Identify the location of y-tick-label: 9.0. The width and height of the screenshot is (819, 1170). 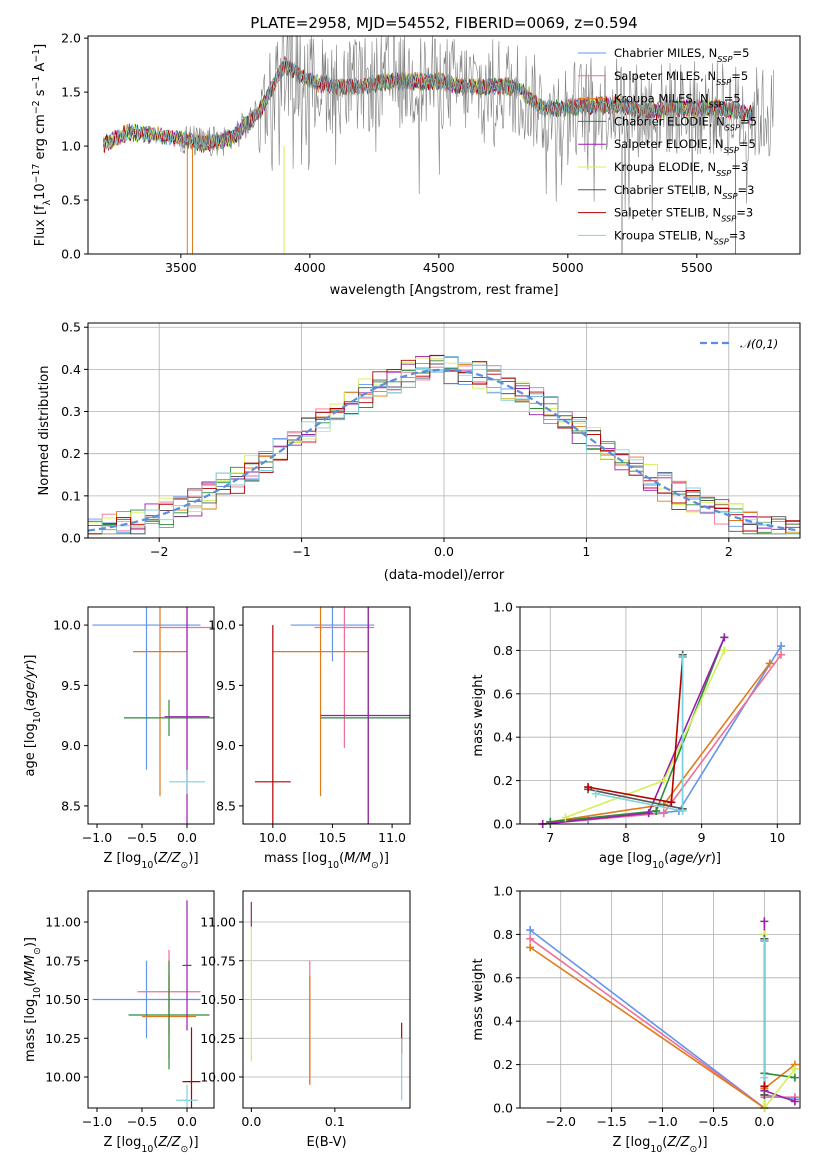
(71, 745).